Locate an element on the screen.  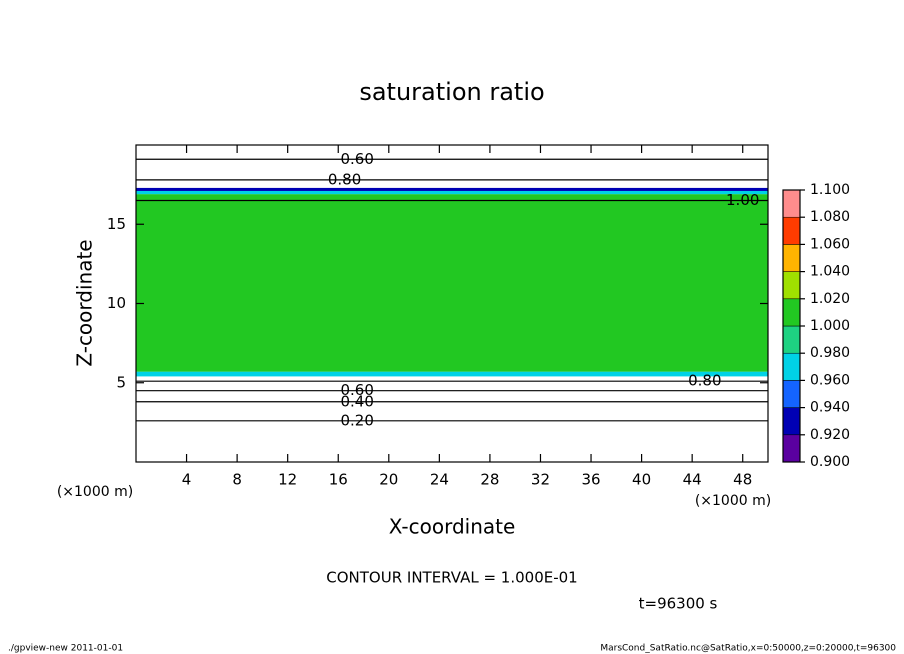
colorbar-label: 0.900 is located at coordinates (830, 462).